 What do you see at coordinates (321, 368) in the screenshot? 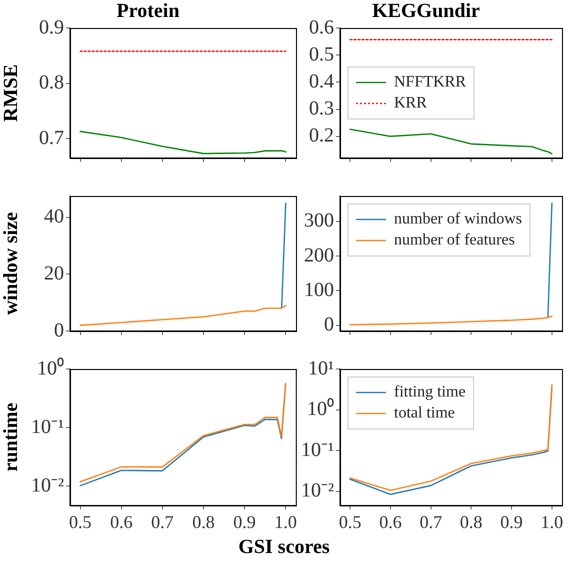
I see `y-tick-label: 10¹` at bounding box center [321, 368].